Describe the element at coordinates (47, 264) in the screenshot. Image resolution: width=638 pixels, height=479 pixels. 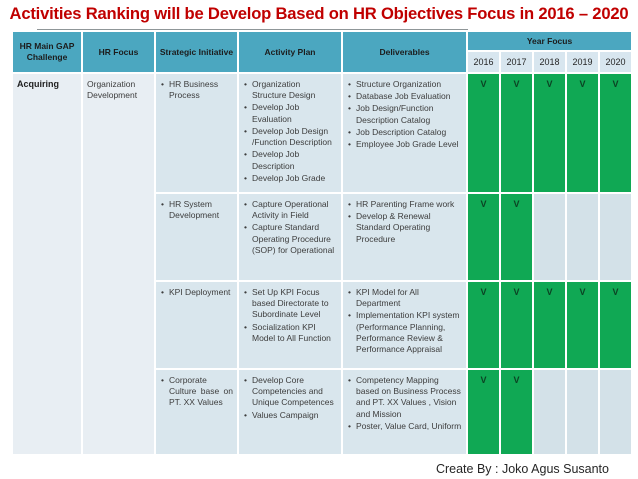
I see `gap-challenge-cell: Acquiring` at that location.